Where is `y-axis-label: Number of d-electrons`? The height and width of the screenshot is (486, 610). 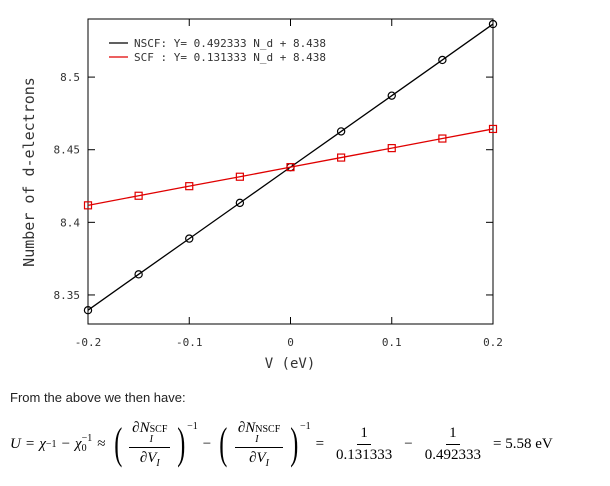 y-axis-label: Number of d-electrons is located at coordinates (29, 172).